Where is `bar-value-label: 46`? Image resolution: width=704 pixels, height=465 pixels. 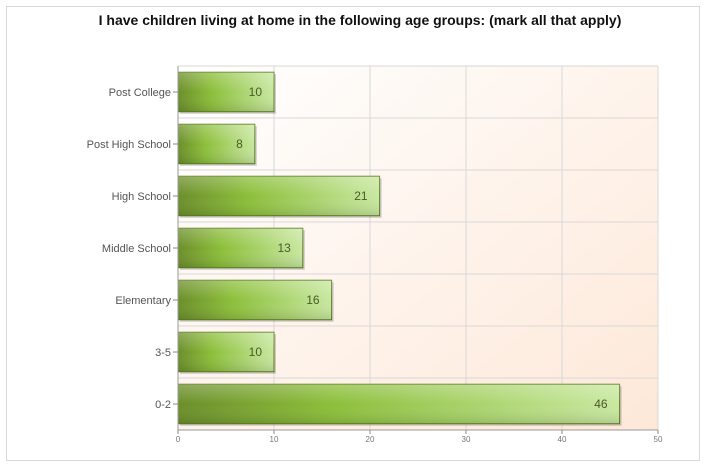
bar-value-label: 46 is located at coordinates (601, 404).